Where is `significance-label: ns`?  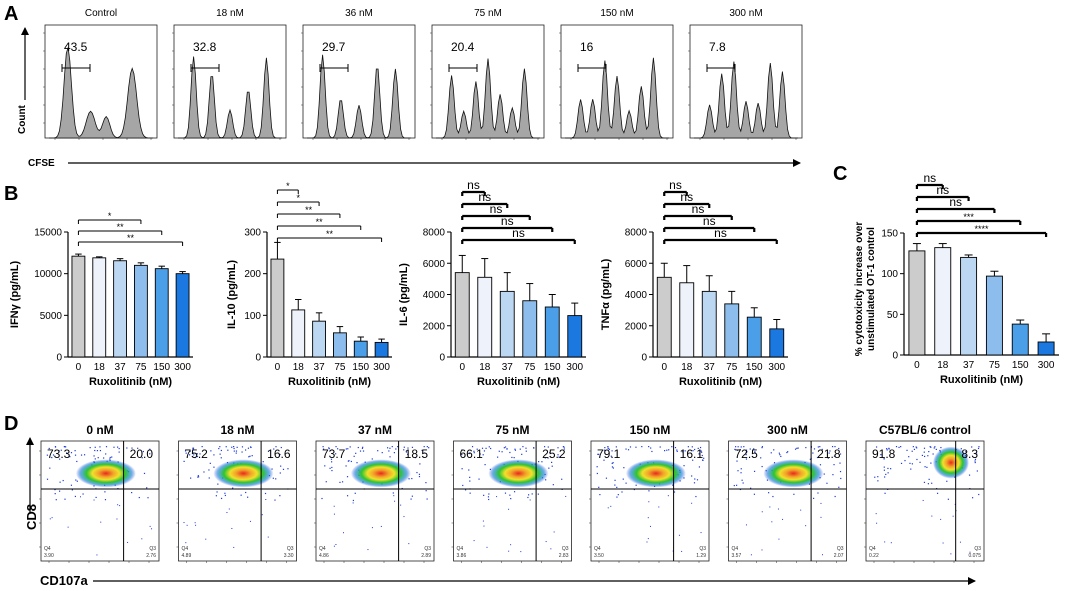
significance-label: ns is located at coordinates (507, 221).